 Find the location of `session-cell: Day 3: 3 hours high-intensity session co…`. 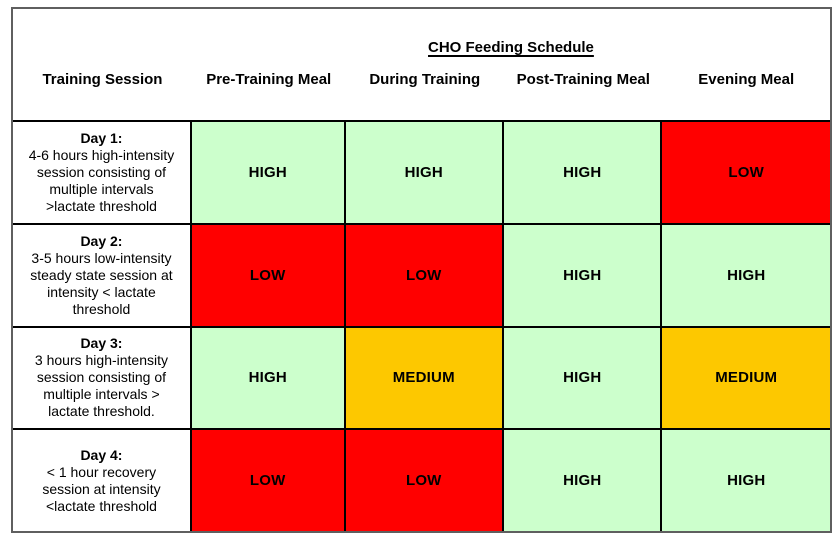

session-cell: Day 3: 3 hours high-intensity session co… is located at coordinates (102, 378).